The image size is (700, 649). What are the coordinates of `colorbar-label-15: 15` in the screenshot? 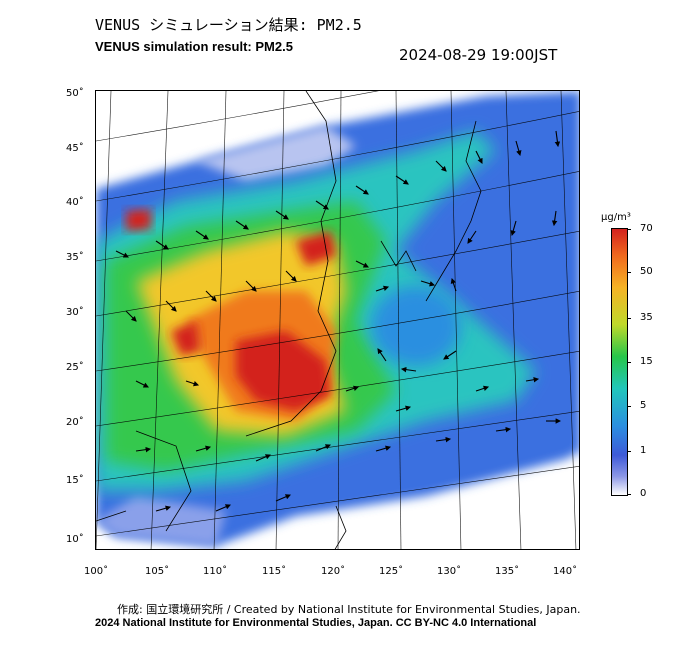 It's located at (646, 361).